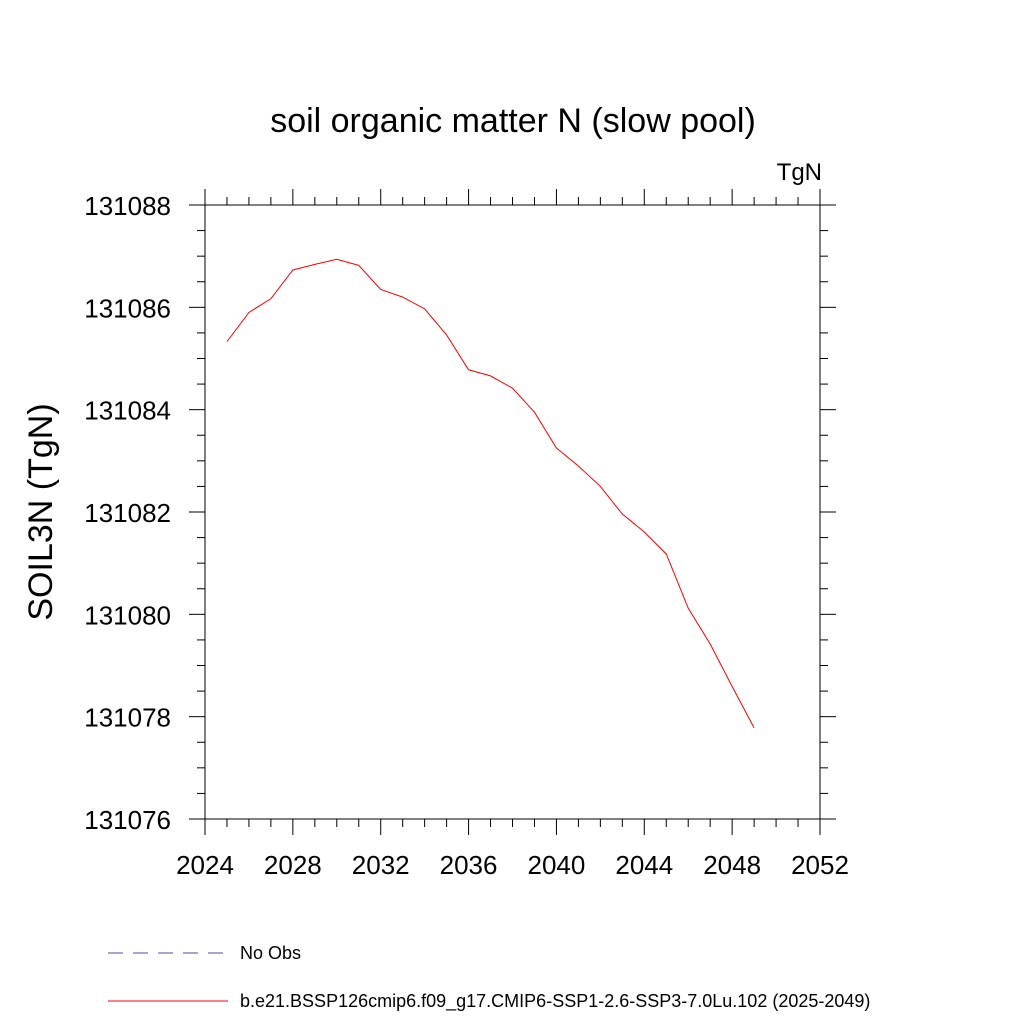  What do you see at coordinates (557, 865) in the screenshot?
I see `x-tick-label: 2040` at bounding box center [557, 865].